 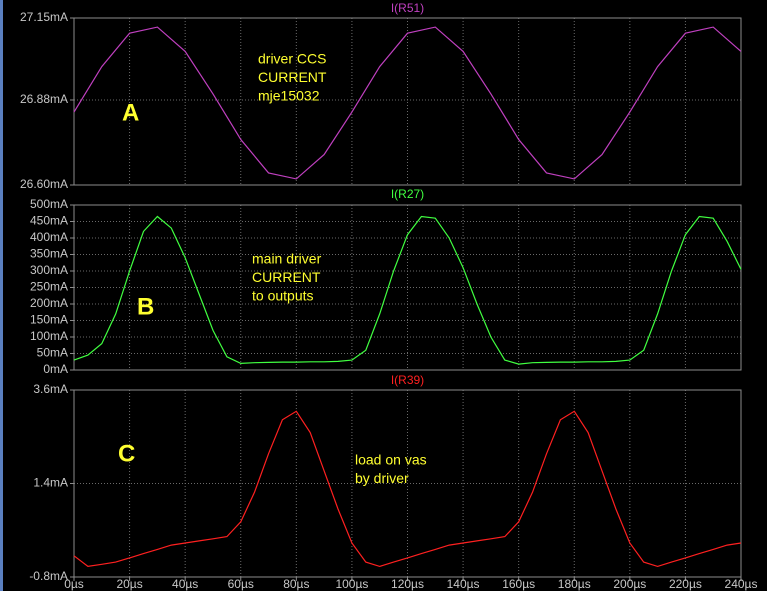 I want to click on annotation: mje15032, so click(x=289, y=96).